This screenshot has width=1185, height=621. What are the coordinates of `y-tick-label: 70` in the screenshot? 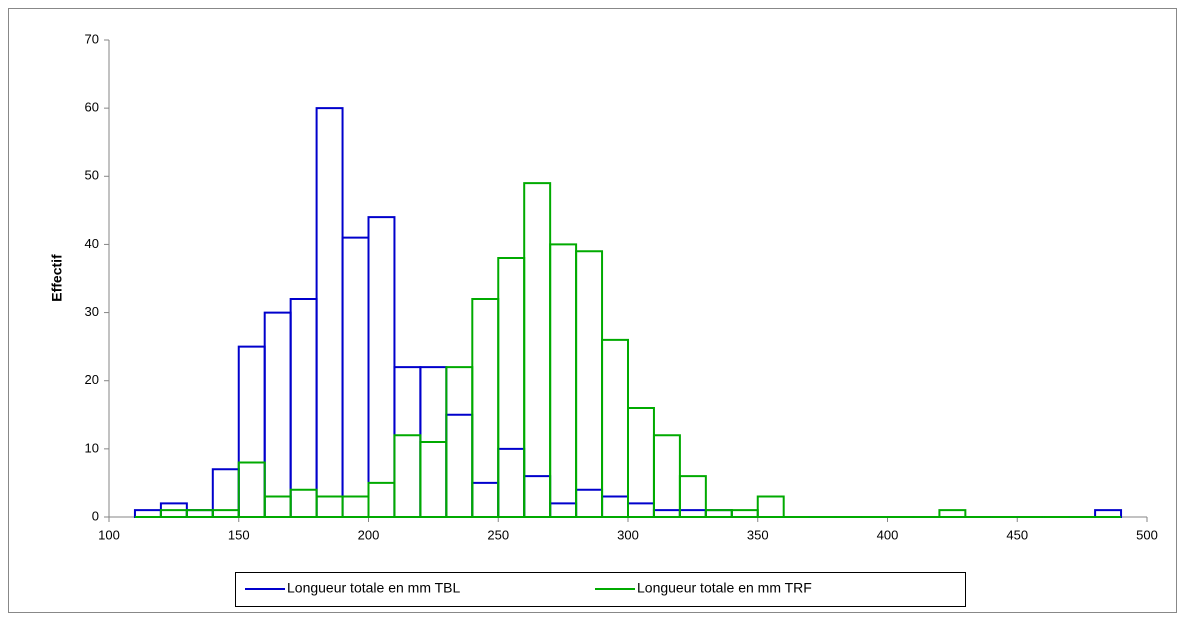 It's located at (92, 38).